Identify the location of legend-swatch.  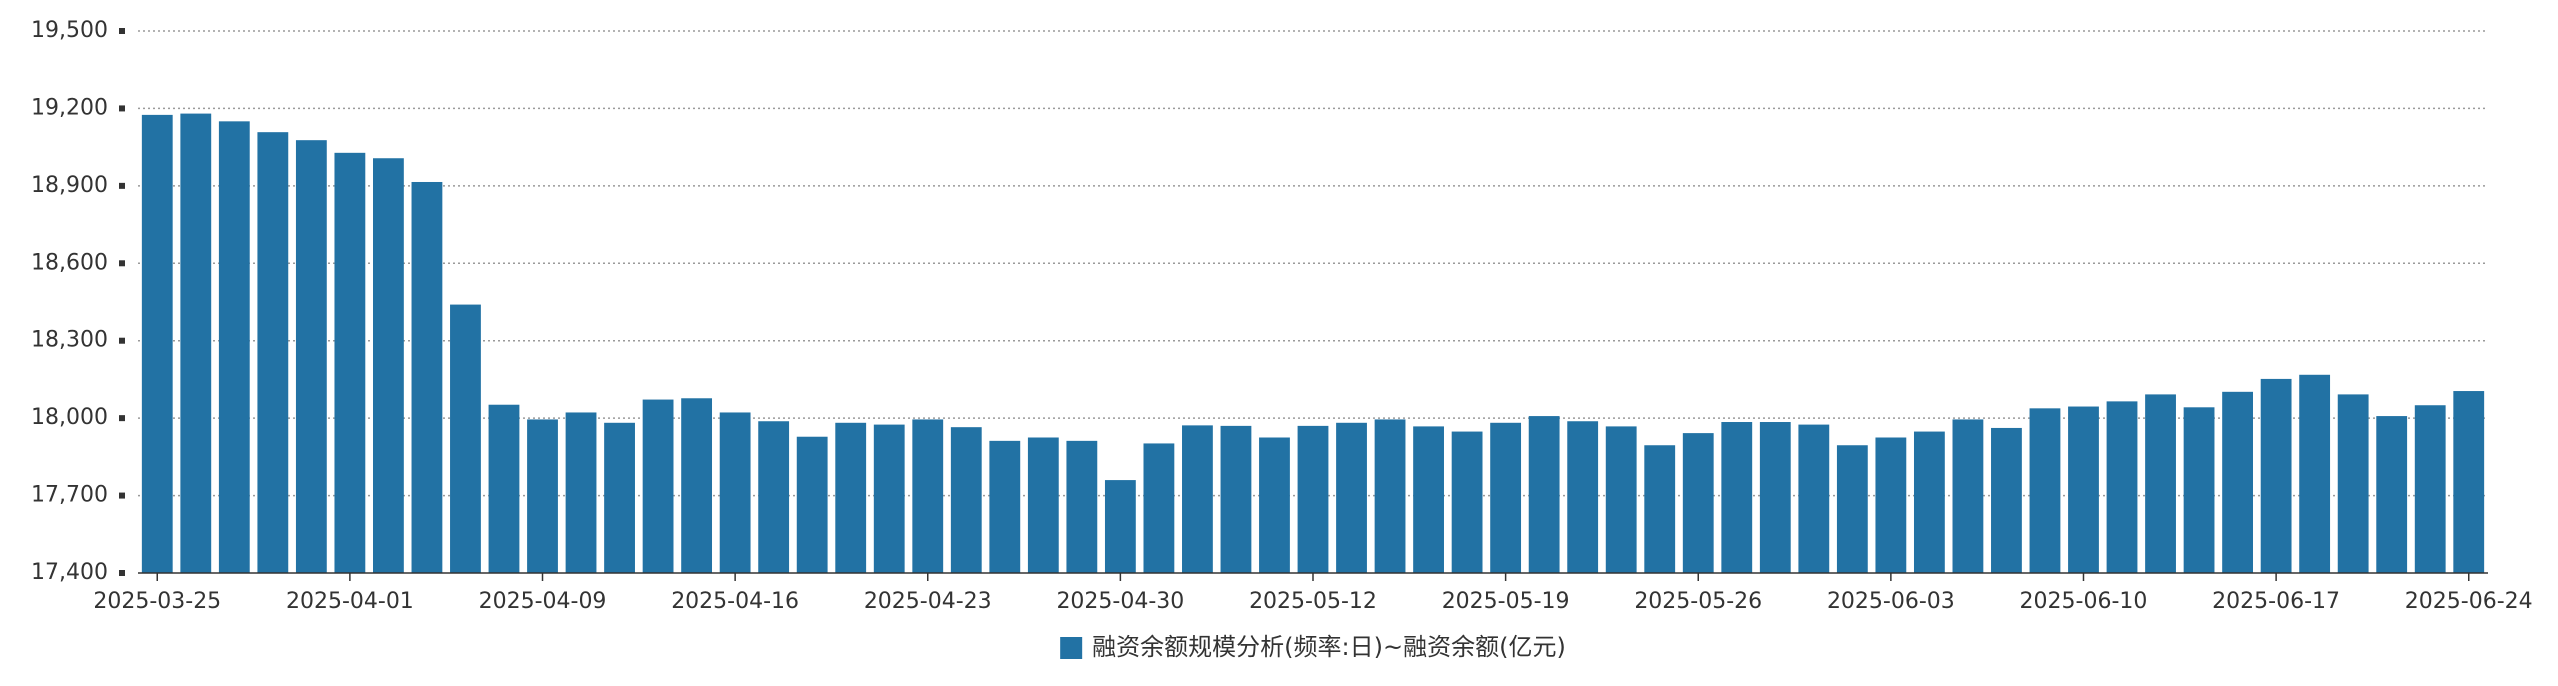
(1071, 648).